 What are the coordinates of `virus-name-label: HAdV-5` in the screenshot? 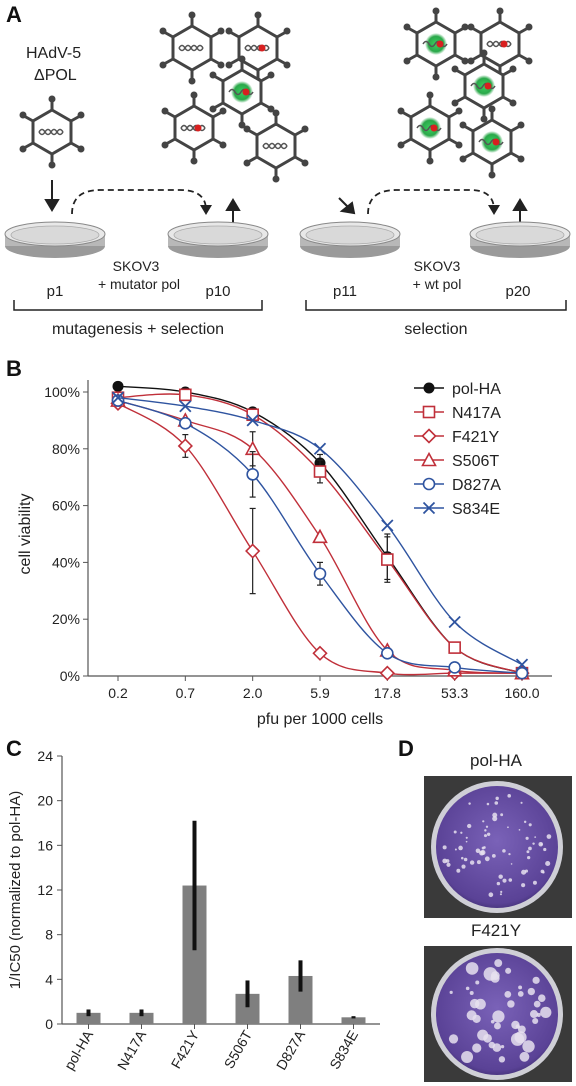 It's located at (53, 53).